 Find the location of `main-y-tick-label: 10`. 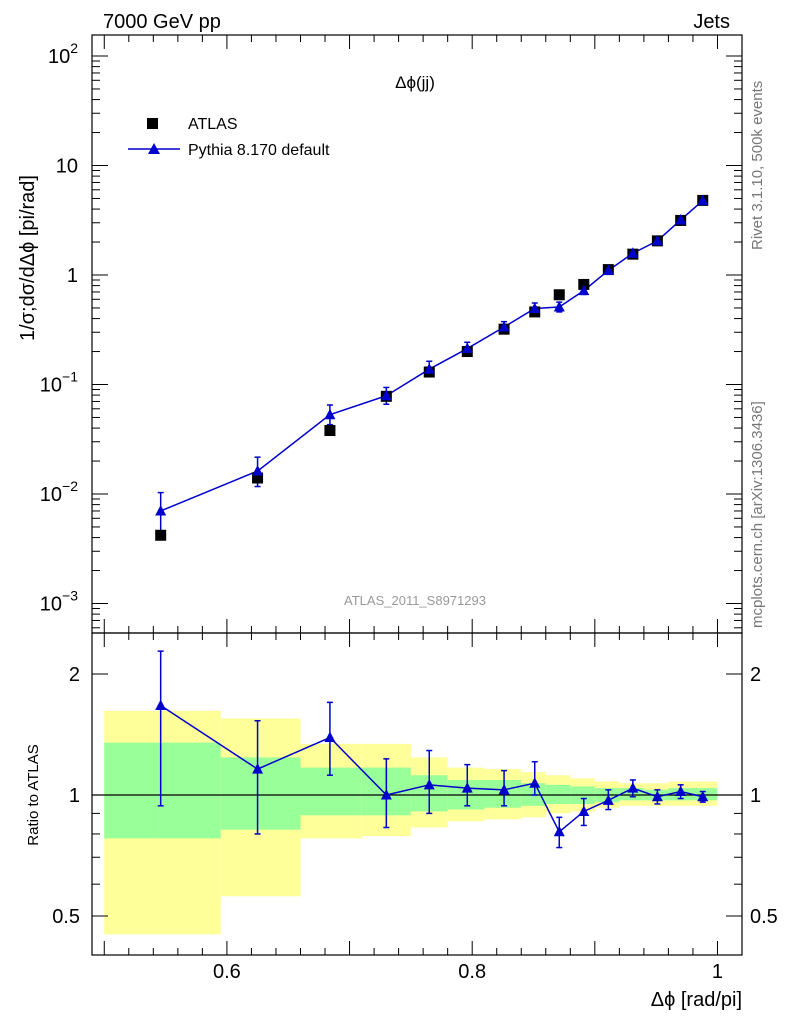

main-y-tick-label: 10 is located at coordinates (67, 167).